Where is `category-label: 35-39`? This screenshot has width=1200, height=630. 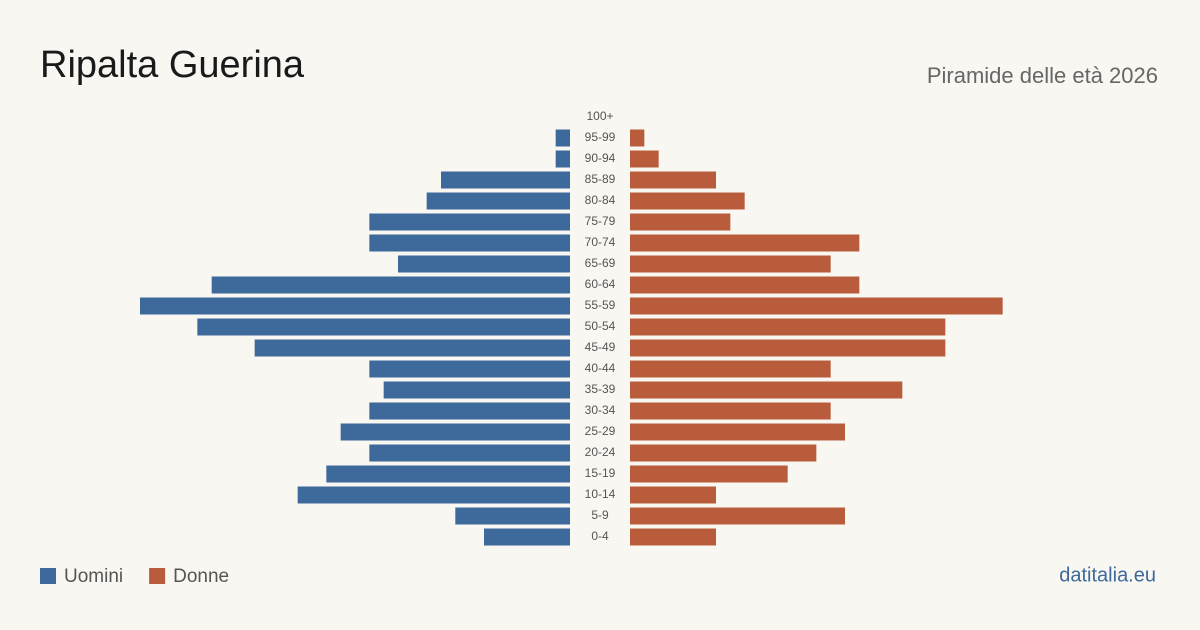
category-label: 35-39 is located at coordinates (600, 389).